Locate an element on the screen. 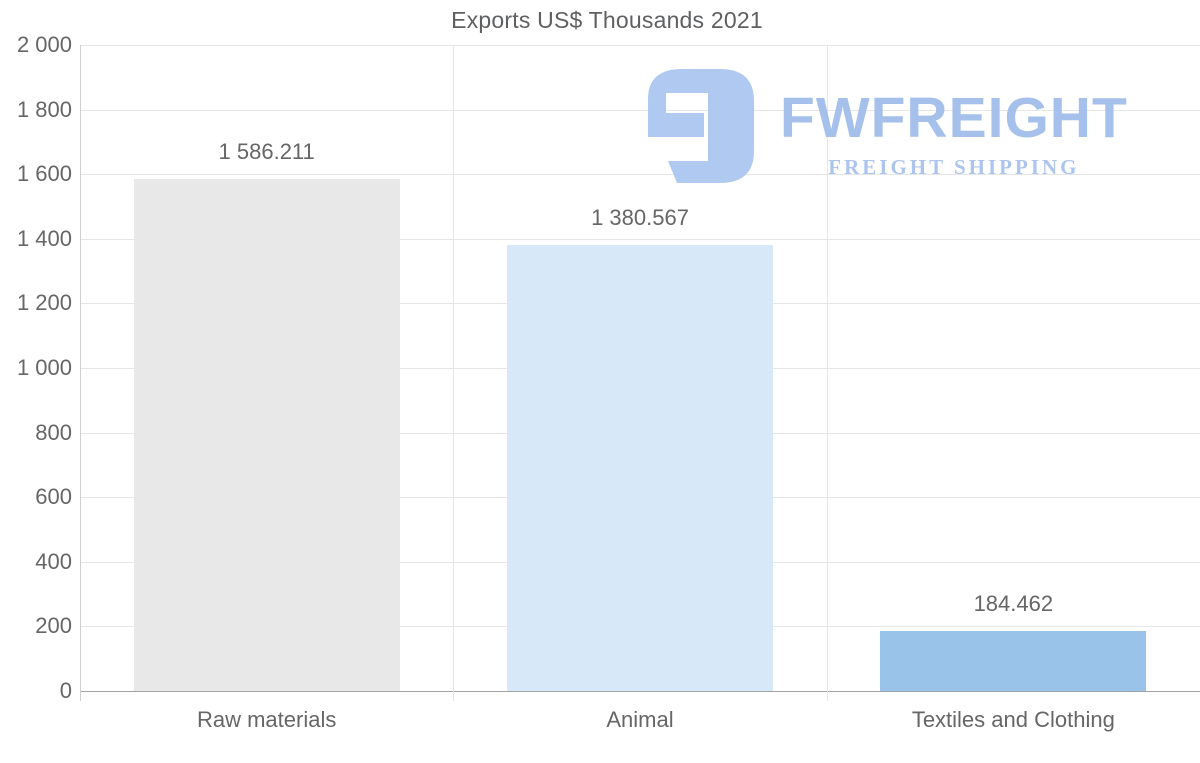 The width and height of the screenshot is (1200, 763). logo-subtext: FREIGHT SHIPPING is located at coordinates (954, 167).